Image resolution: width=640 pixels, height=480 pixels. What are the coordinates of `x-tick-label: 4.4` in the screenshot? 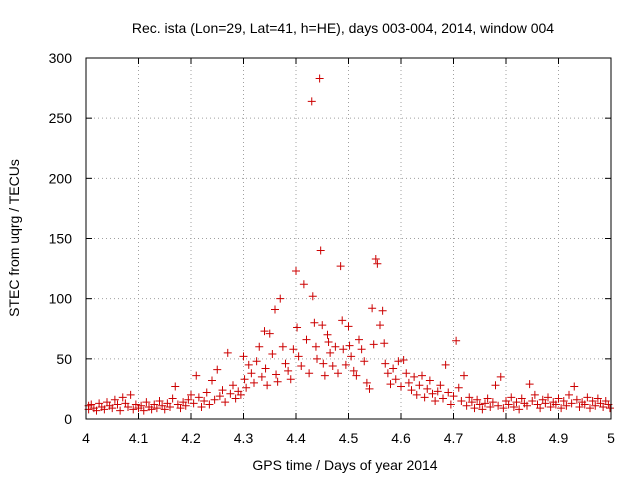 It's located at (296, 438).